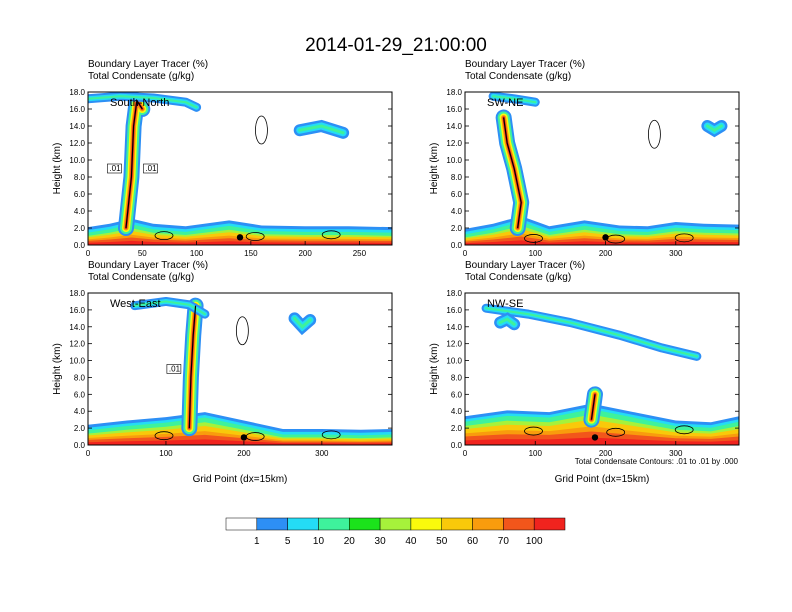  I want to click on colorbar: 1 5 10 20 30 40 50 60 70 100, so click(395, 532).